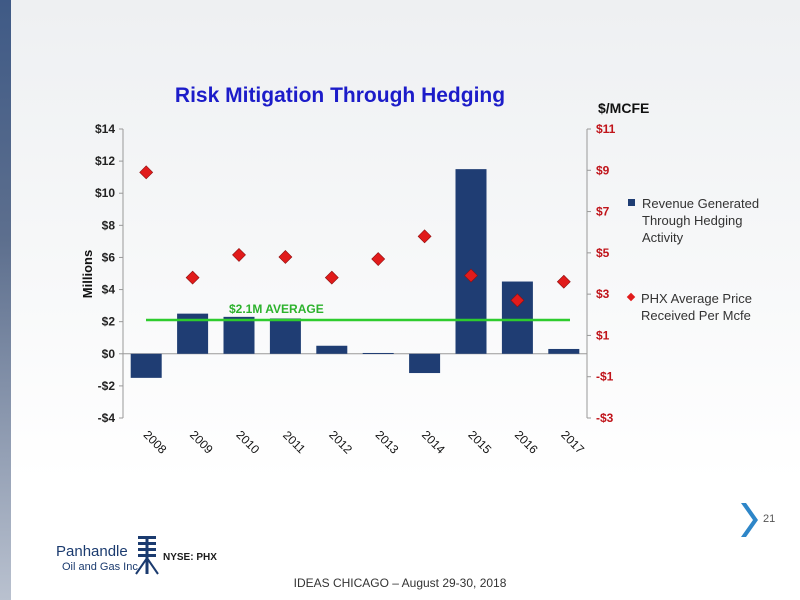 Image resolution: width=800 pixels, height=600 pixels. Describe the element at coordinates (526, 442) in the screenshot. I see `category-label: 2016` at that location.